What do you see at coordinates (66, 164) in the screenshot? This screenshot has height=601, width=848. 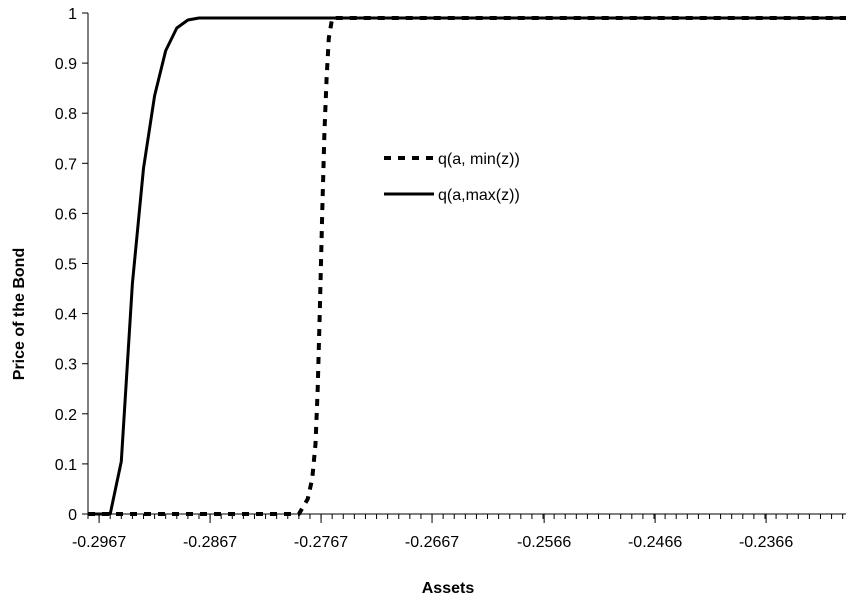 I see `y-tick-label: 0.7` at bounding box center [66, 164].